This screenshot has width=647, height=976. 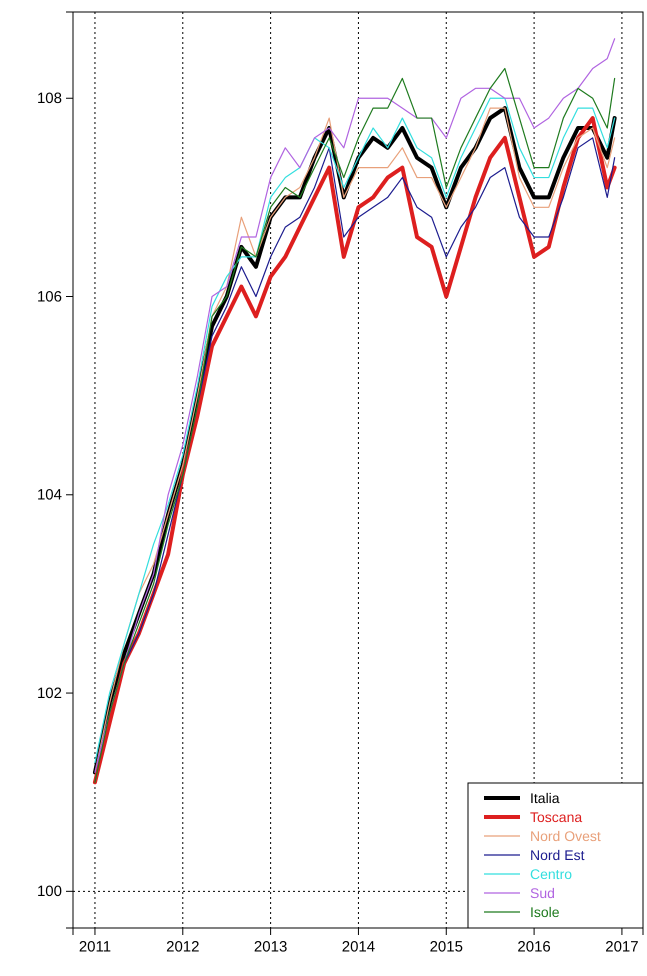 I want to click on y-tick-label: 104, so click(x=49, y=495).